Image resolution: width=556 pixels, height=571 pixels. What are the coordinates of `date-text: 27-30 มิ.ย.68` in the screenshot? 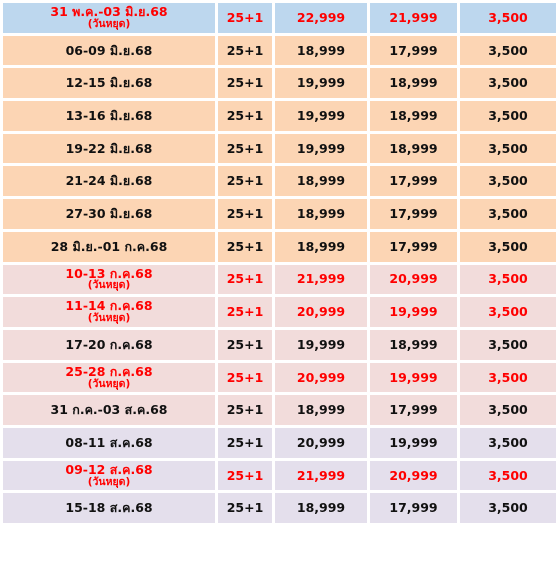 It's located at (109, 214).